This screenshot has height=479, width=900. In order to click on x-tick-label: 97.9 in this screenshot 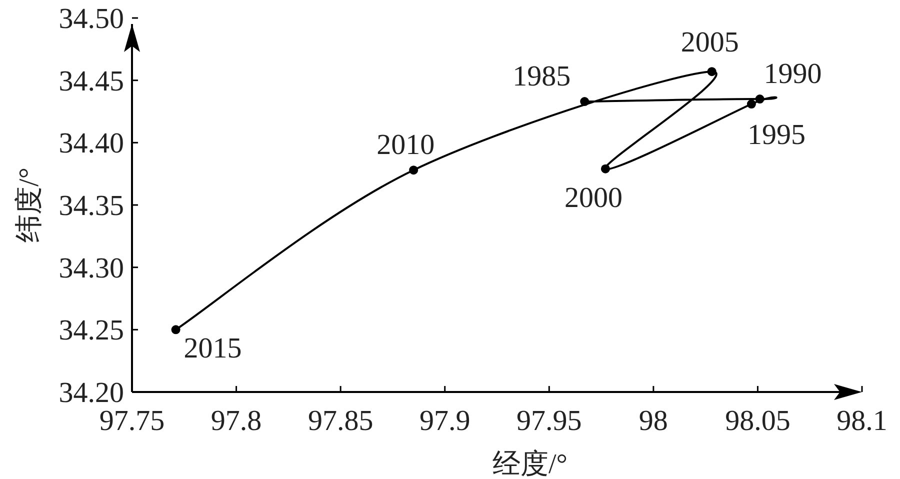, I will do `click(444, 421)`.